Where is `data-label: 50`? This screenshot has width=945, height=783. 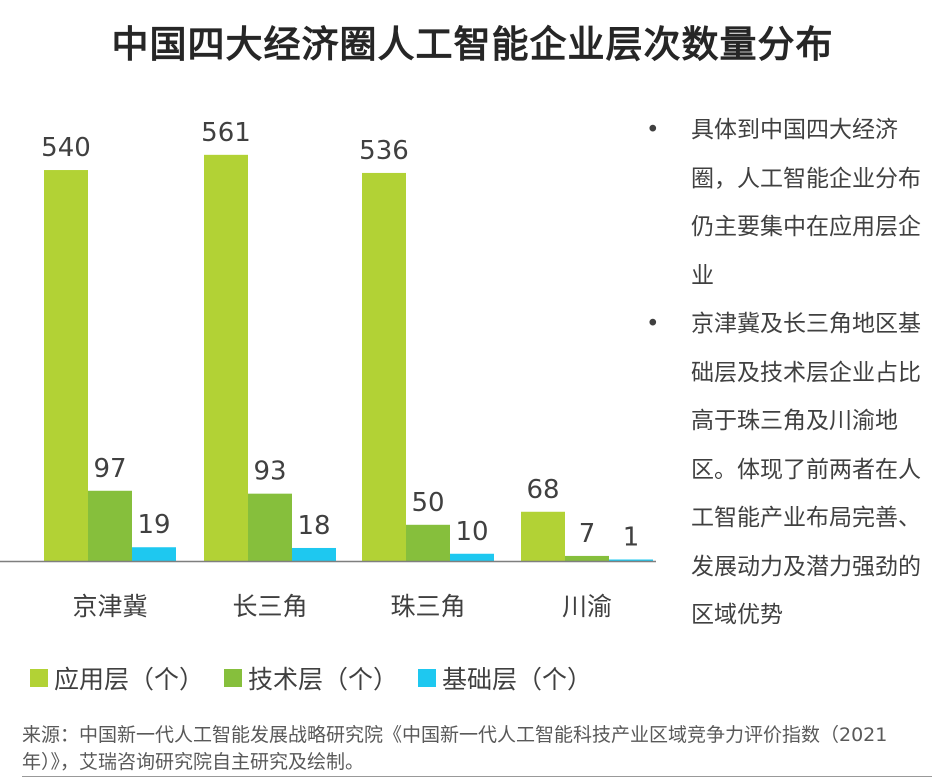
data-label: 50 is located at coordinates (427, 503).